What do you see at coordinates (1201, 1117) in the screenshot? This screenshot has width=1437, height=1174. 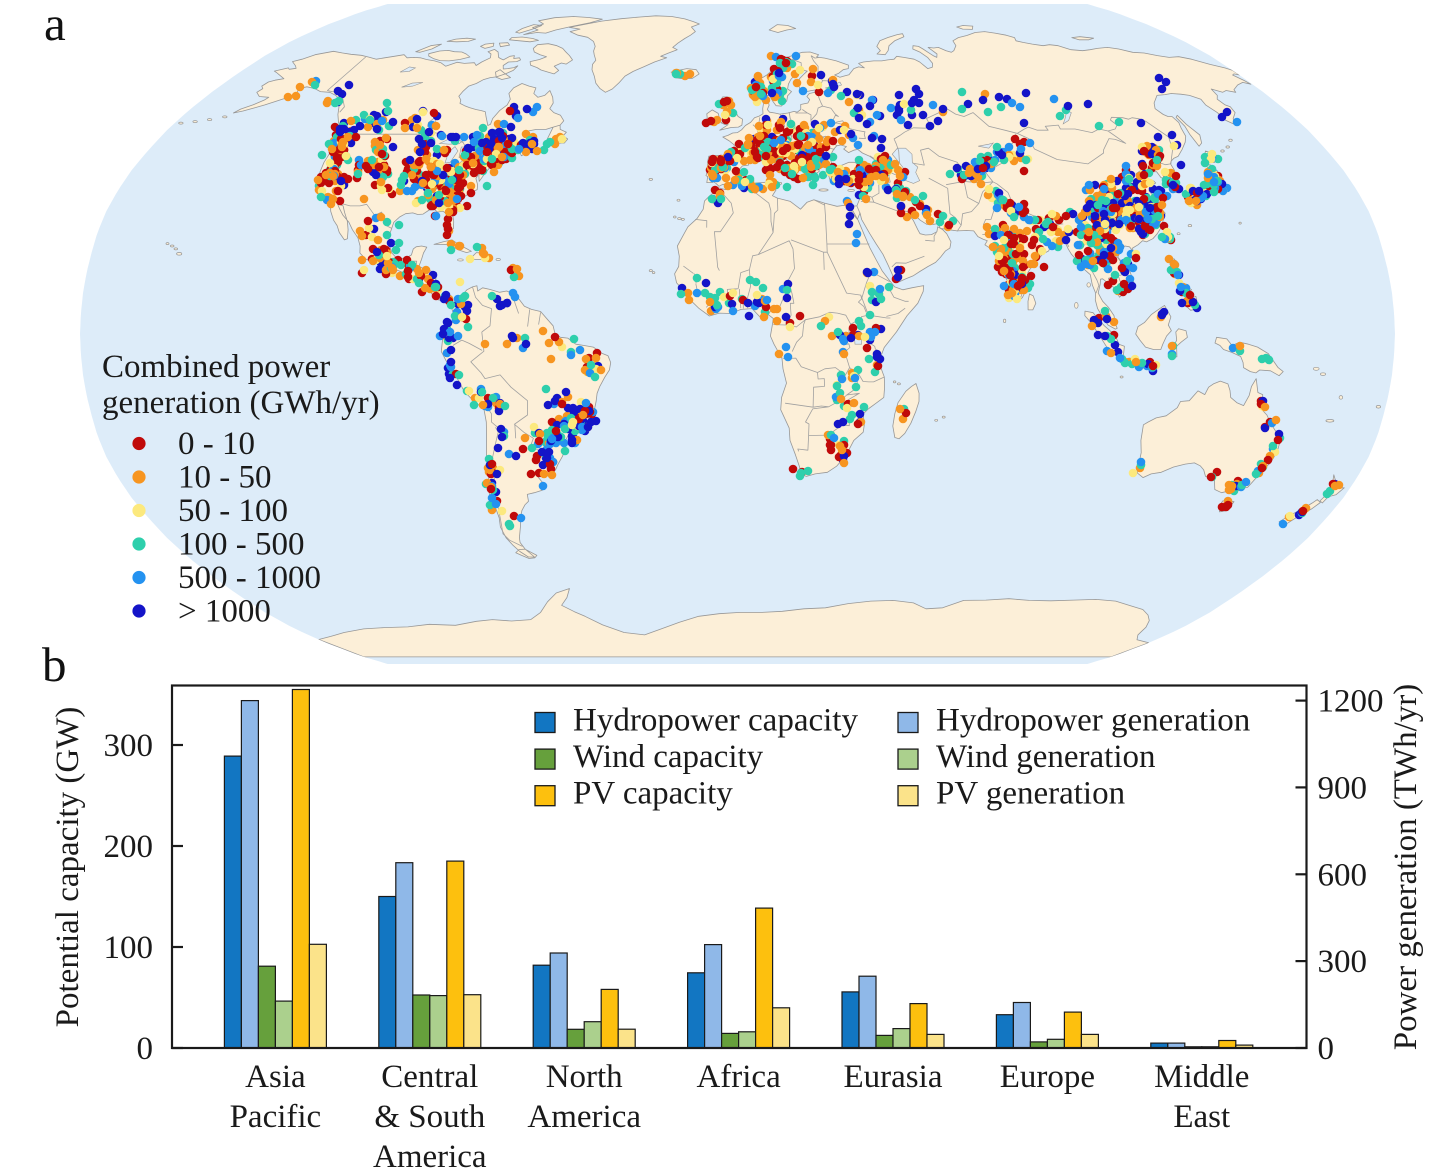 I see `svg-text: East` at bounding box center [1201, 1117].